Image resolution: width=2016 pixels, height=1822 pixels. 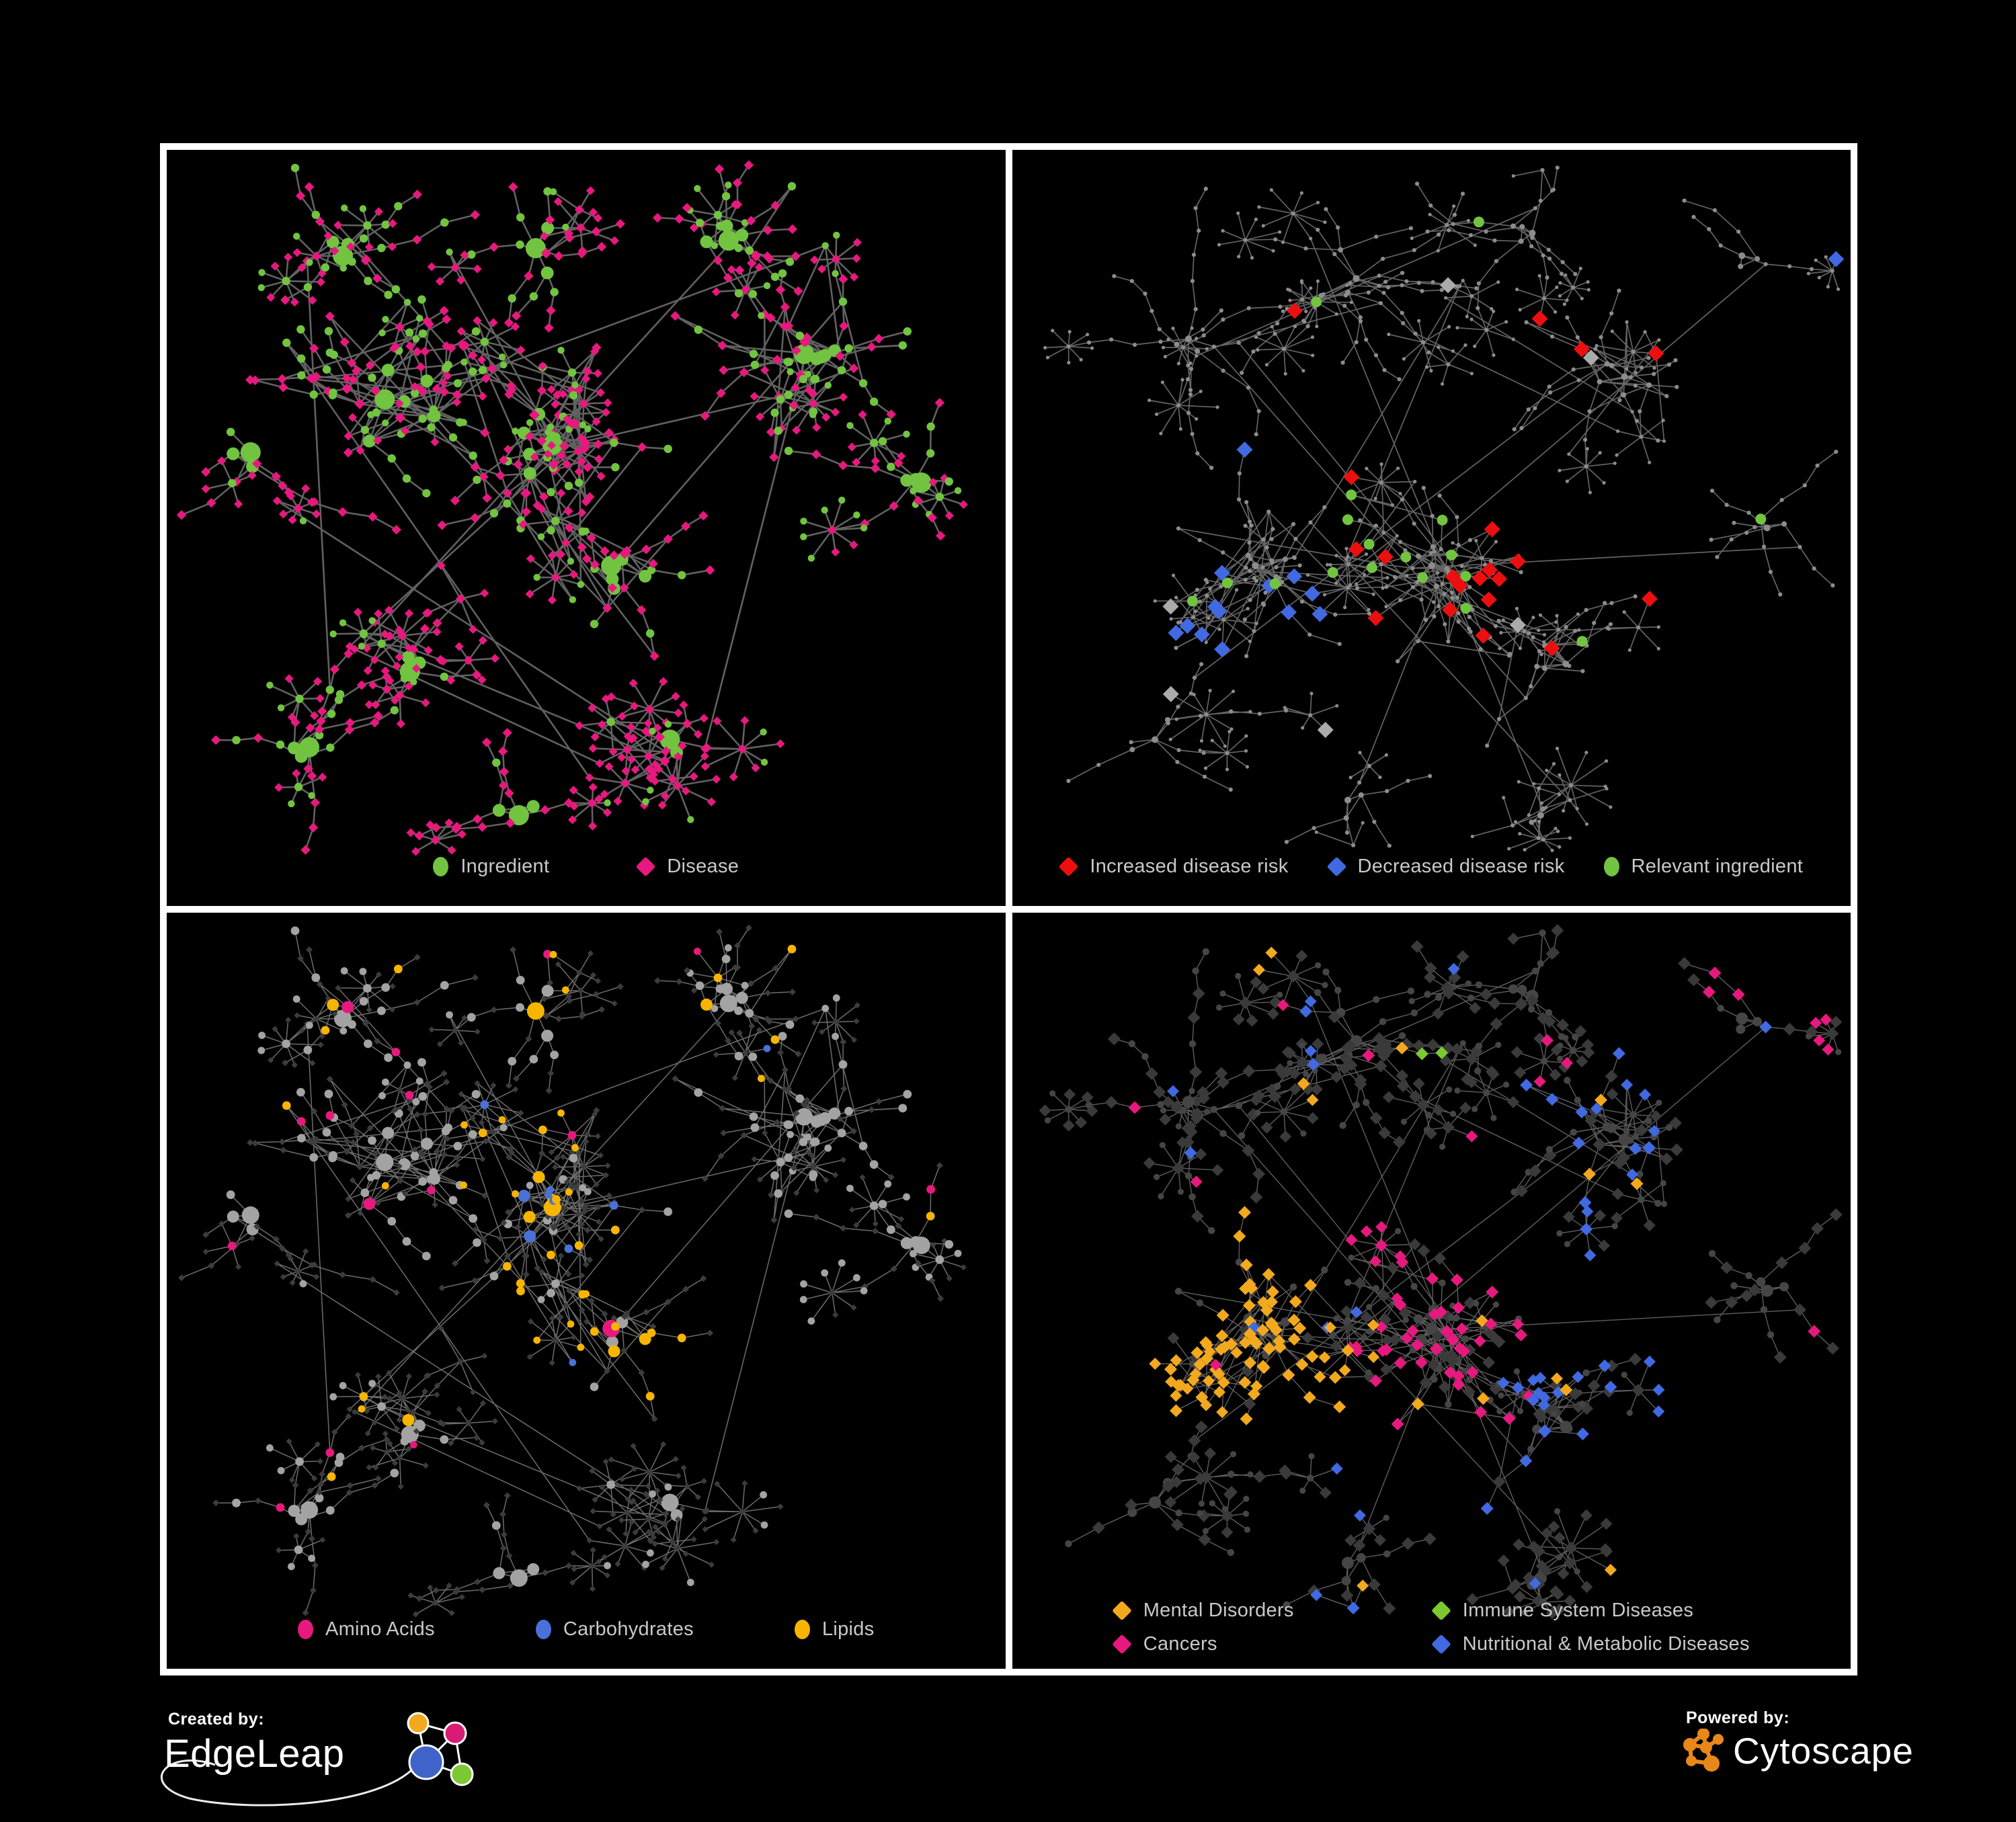 What do you see at coordinates (1180, 1644) in the screenshot?
I see `legend-label: Cancers` at bounding box center [1180, 1644].